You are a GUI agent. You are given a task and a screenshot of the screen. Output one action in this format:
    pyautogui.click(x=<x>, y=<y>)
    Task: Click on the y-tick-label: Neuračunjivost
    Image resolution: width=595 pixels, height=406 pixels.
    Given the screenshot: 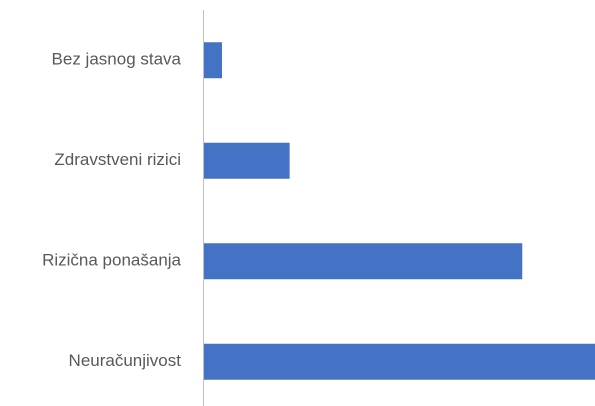 What is the action you would take?
    pyautogui.click(x=125, y=360)
    